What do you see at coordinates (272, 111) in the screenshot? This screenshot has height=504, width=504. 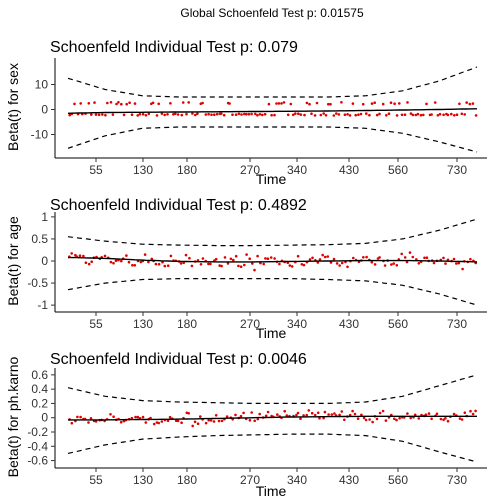 I see `fitted-beta-line` at bounding box center [272, 111].